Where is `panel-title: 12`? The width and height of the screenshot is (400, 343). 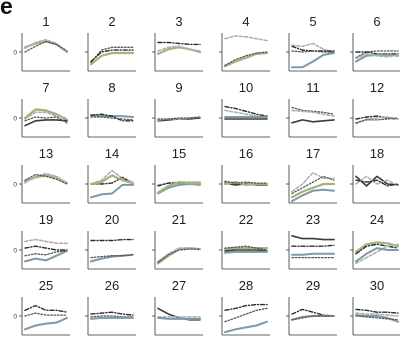 panel-title: 12 is located at coordinates (377, 87).